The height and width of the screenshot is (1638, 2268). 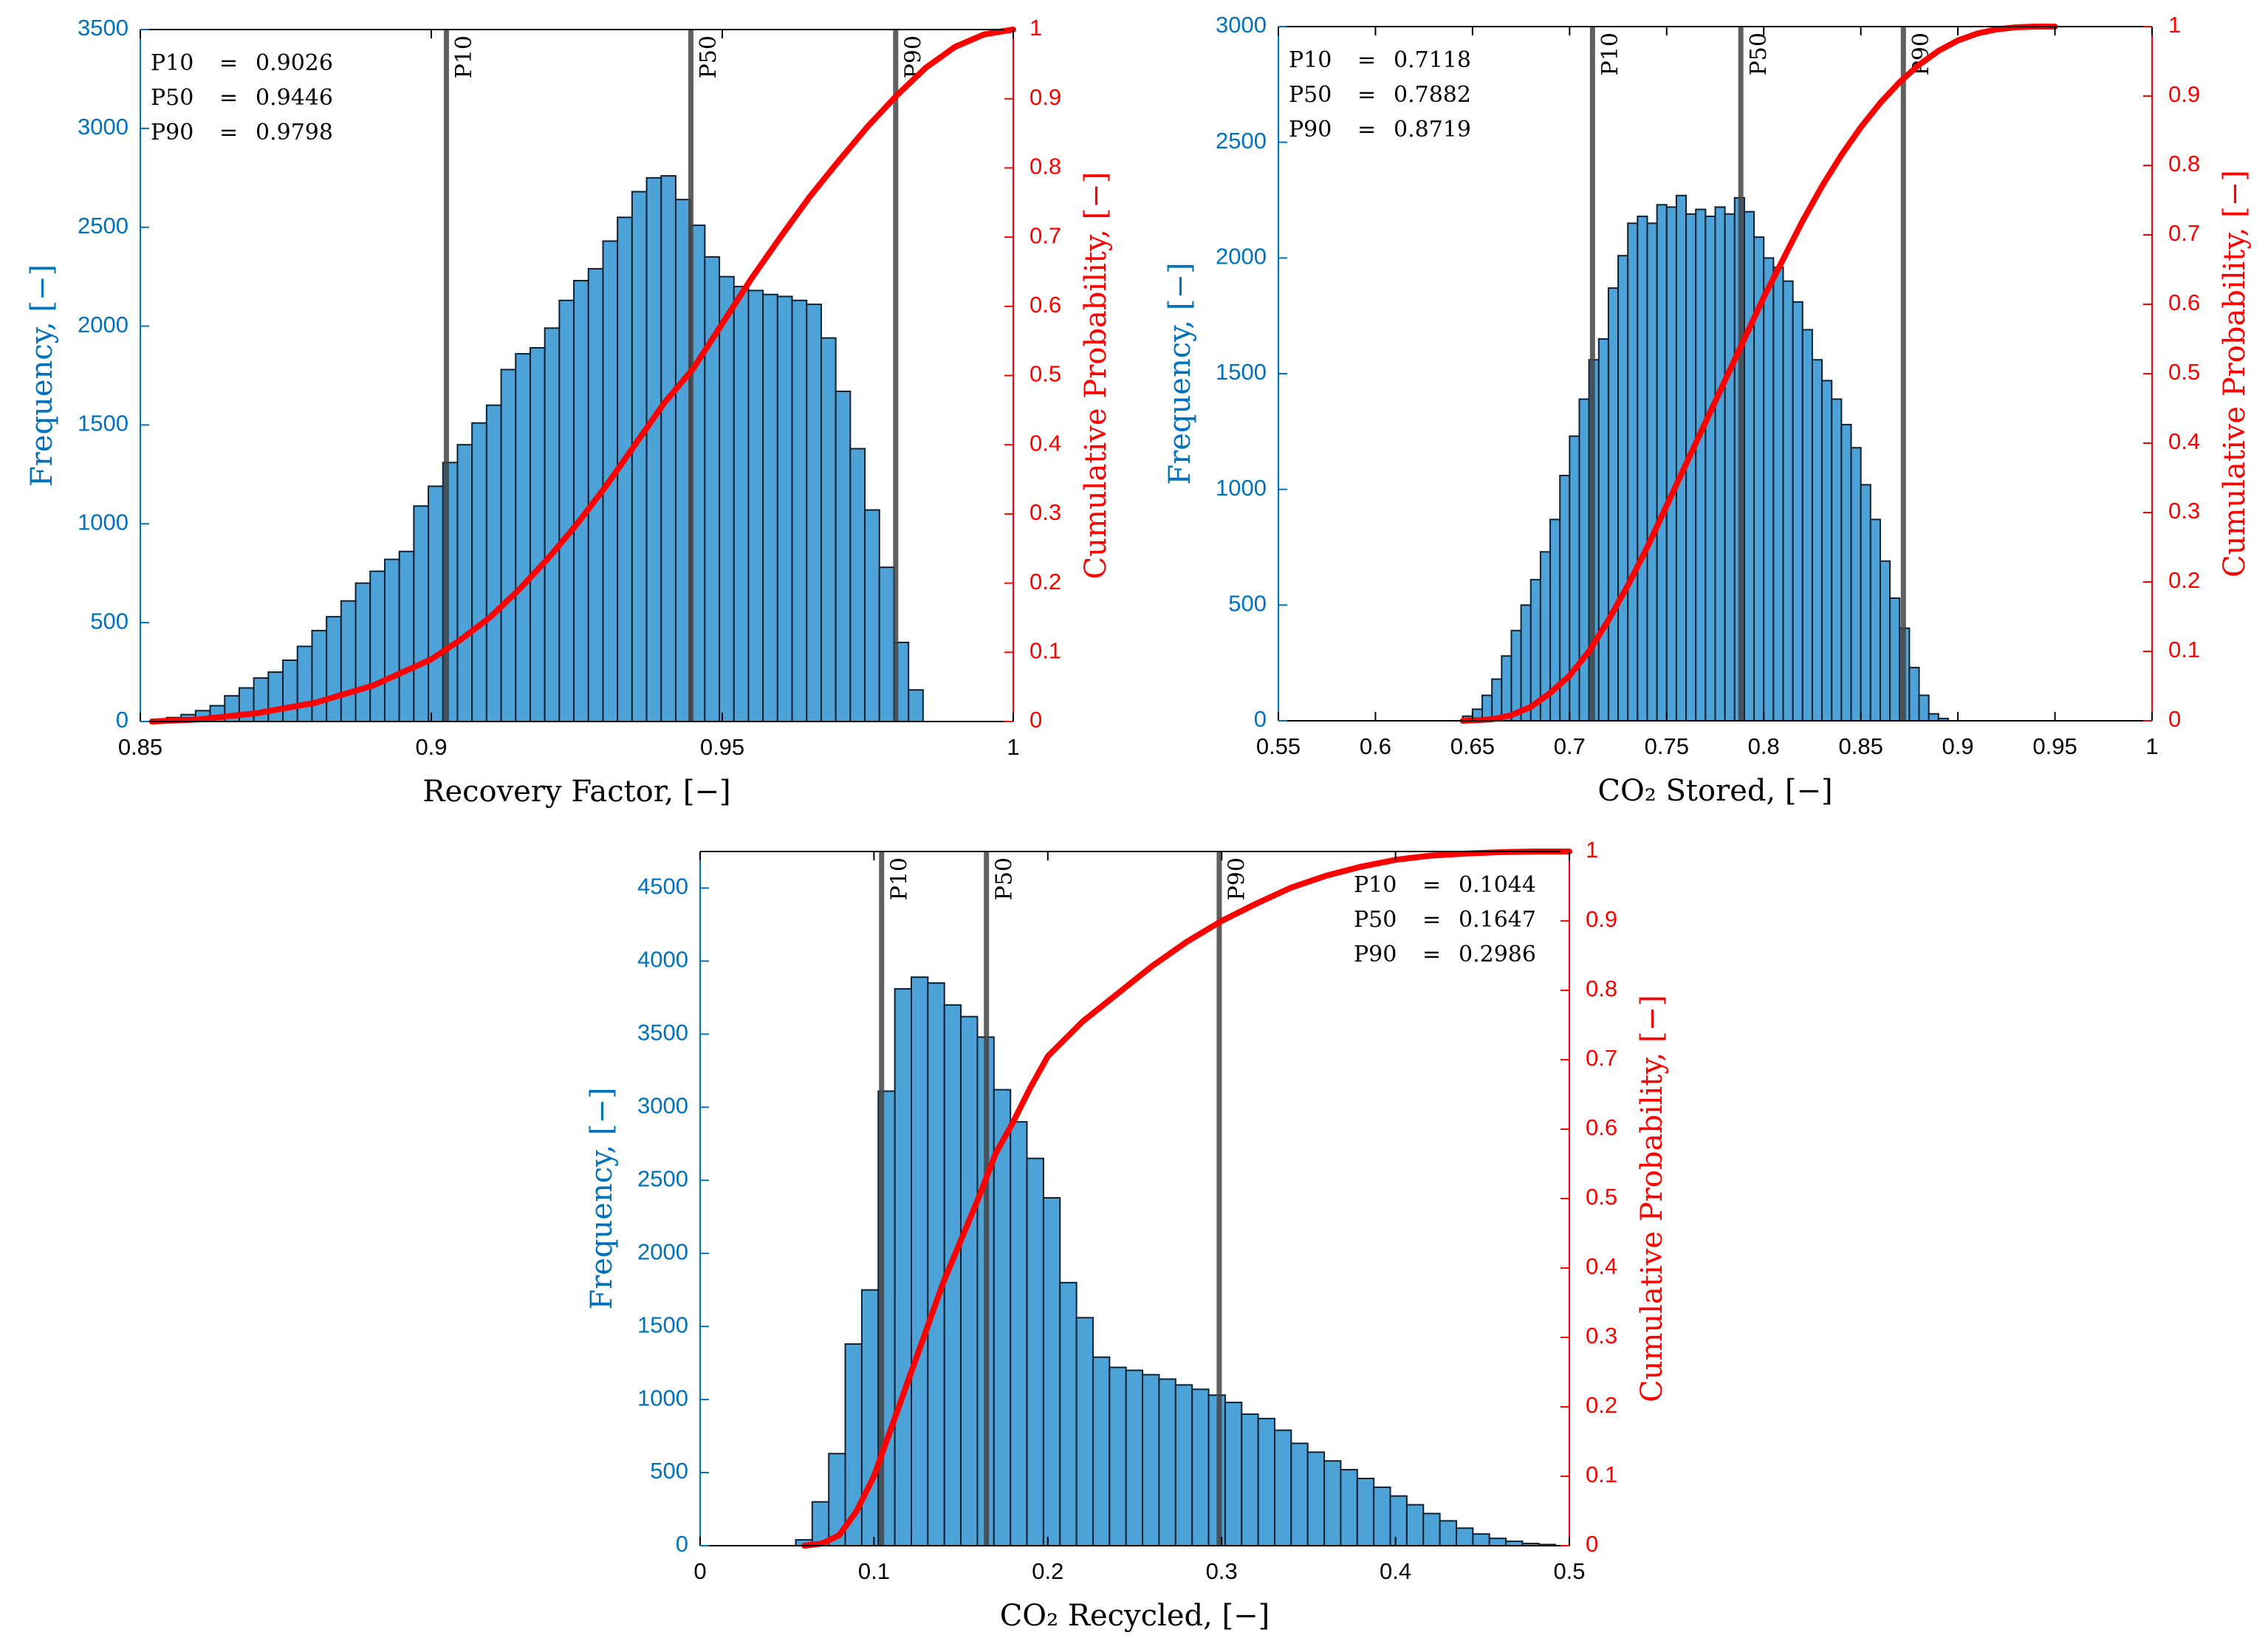 What do you see at coordinates (1498, 885) in the screenshot?
I see `stat-value: 0.1044` at bounding box center [1498, 885].